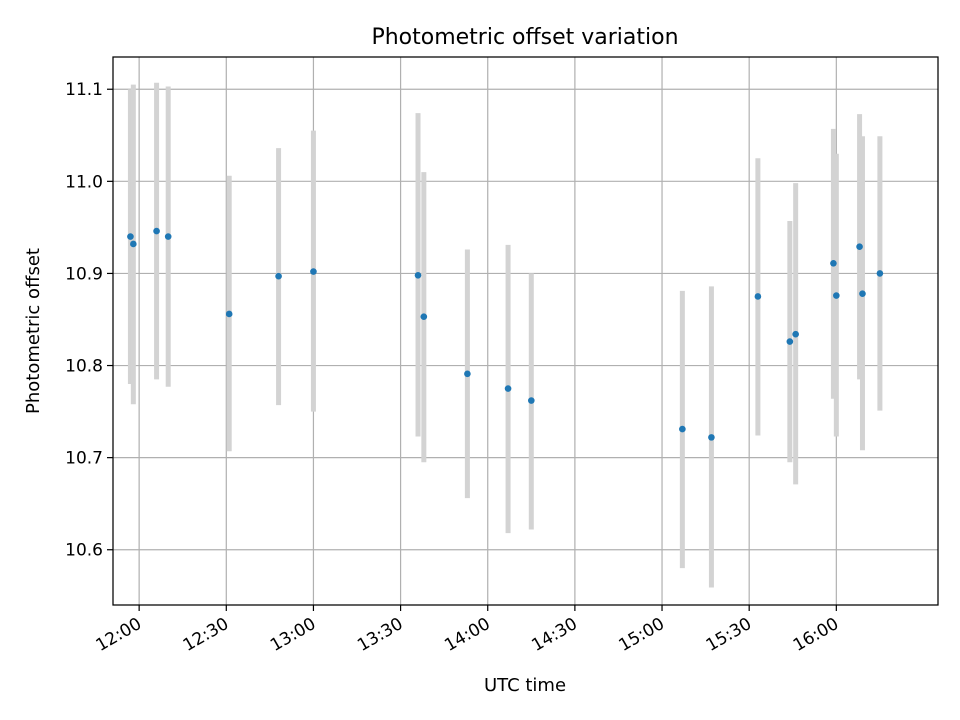  I want to click on x-tick-label: 16:00, so click(816, 635).